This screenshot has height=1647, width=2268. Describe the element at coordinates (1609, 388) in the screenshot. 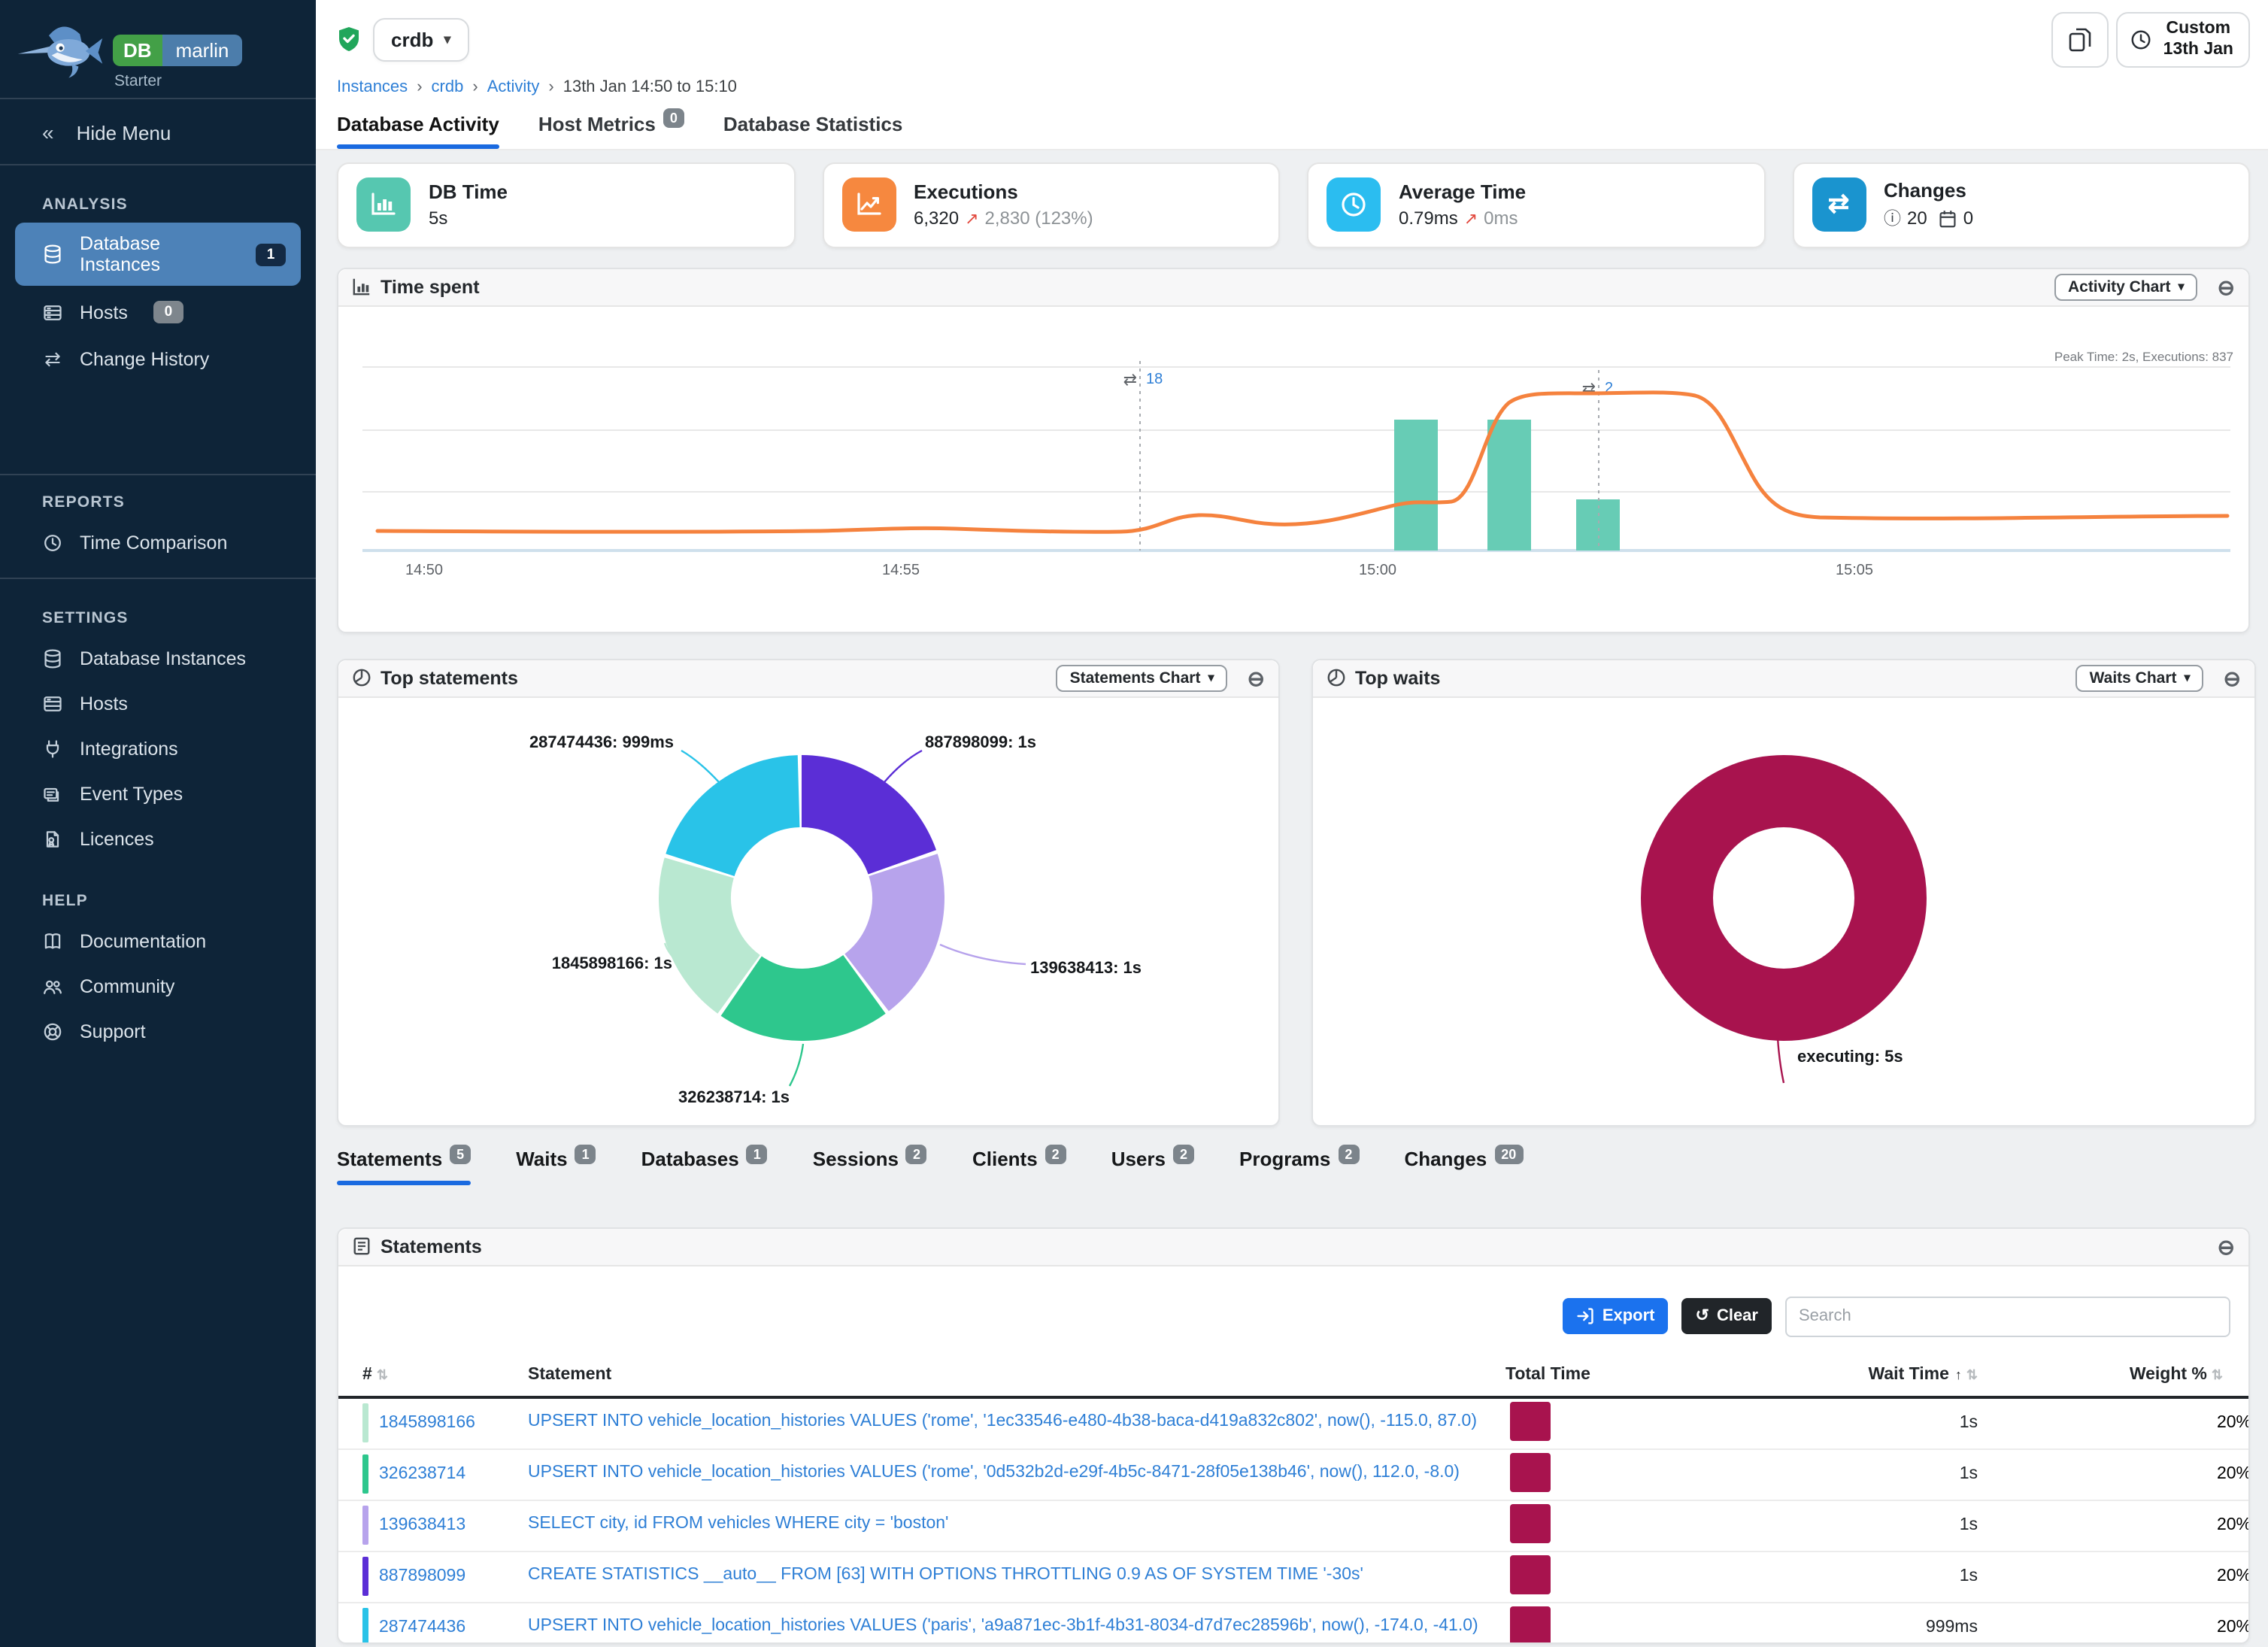

I see `change-marker-count: 2` at that location.